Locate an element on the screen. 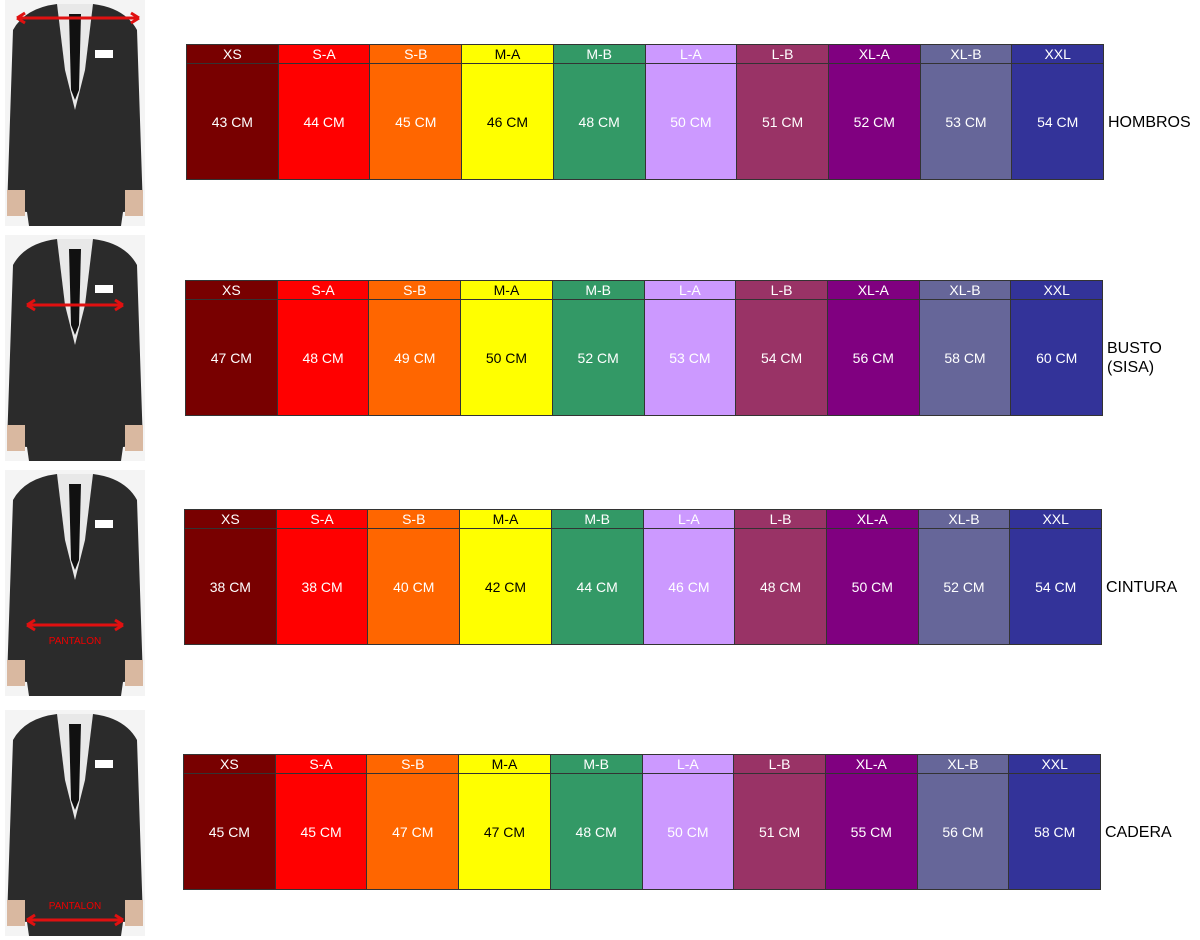 This screenshot has width=1200, height=940. size-value: 49 CM is located at coordinates (415, 357).